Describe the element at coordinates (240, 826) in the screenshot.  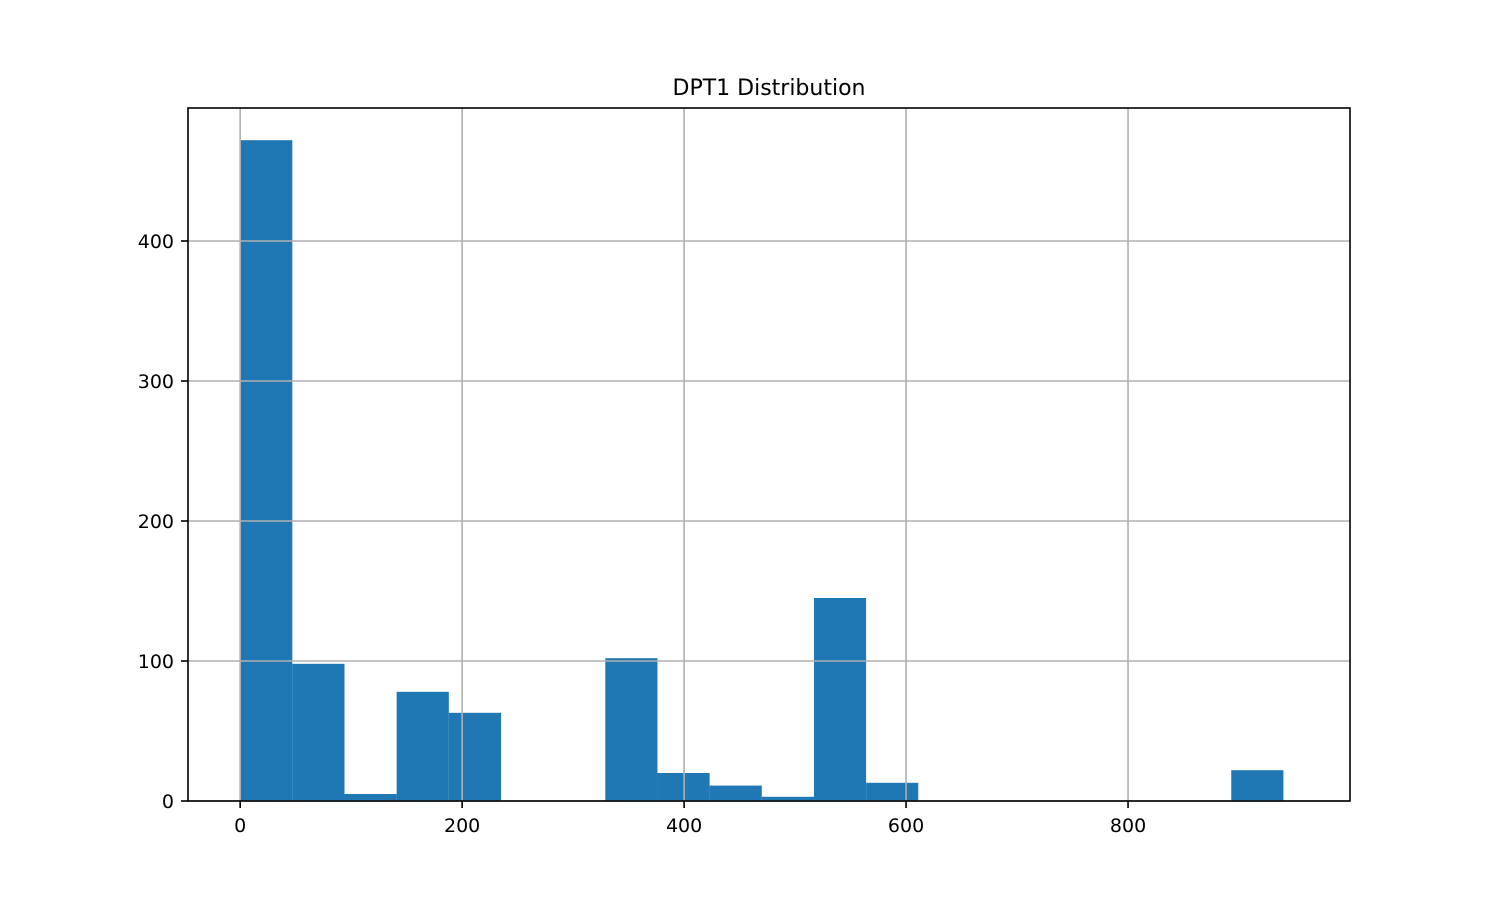
I see `x-tick-label: 0` at that location.